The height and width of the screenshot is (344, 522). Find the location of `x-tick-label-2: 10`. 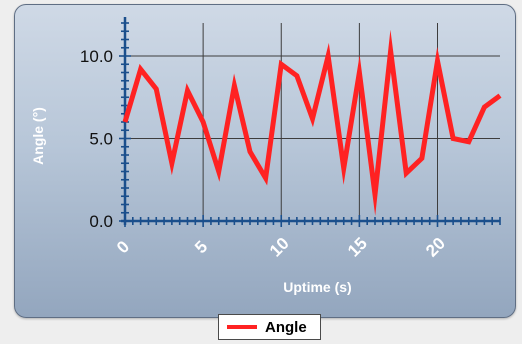

x-tick-label-2: 10 is located at coordinates (279, 247).